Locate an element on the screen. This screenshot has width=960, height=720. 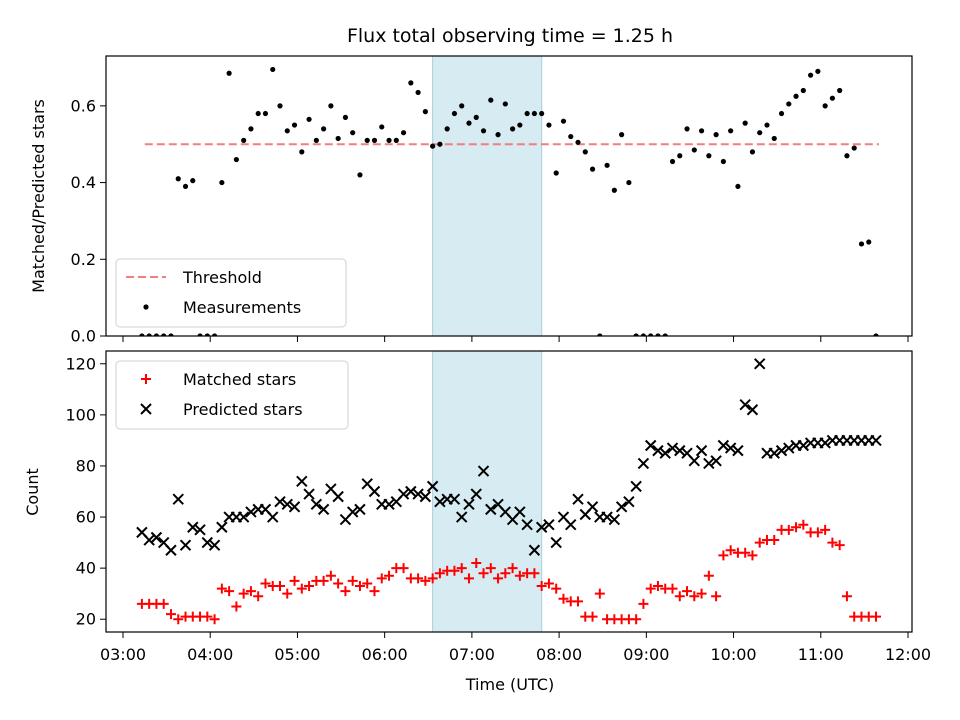
x-tick-label: 10:00 is located at coordinates (734, 654).